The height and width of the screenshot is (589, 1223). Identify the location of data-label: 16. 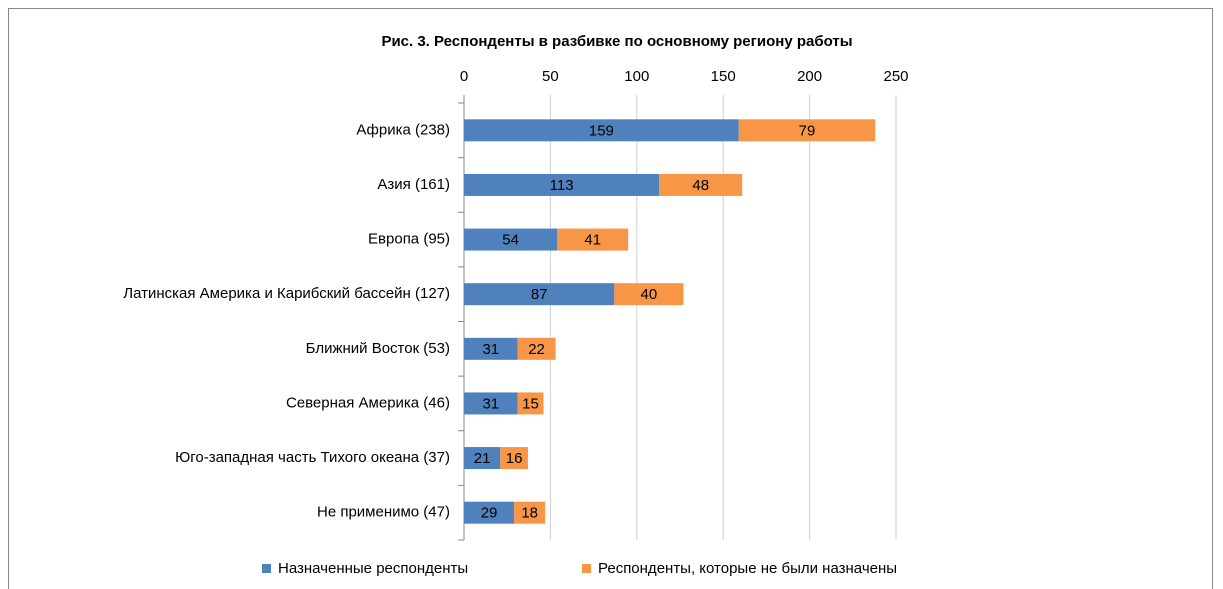
(514, 458).